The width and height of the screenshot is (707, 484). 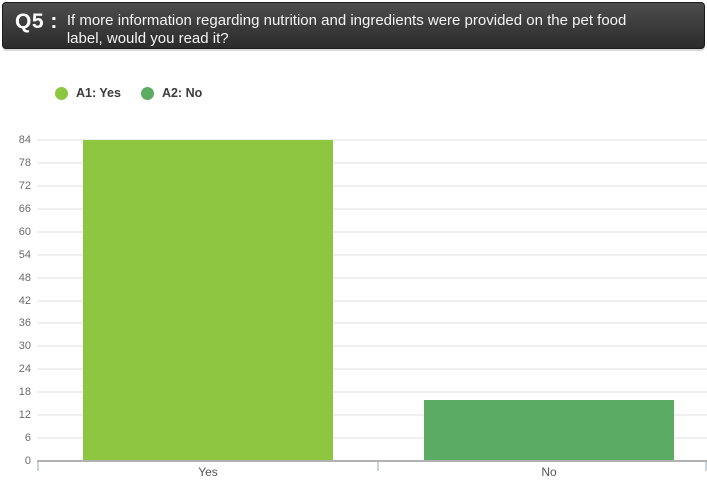 I want to click on y-axis-tick-label: 24, so click(x=24, y=369).